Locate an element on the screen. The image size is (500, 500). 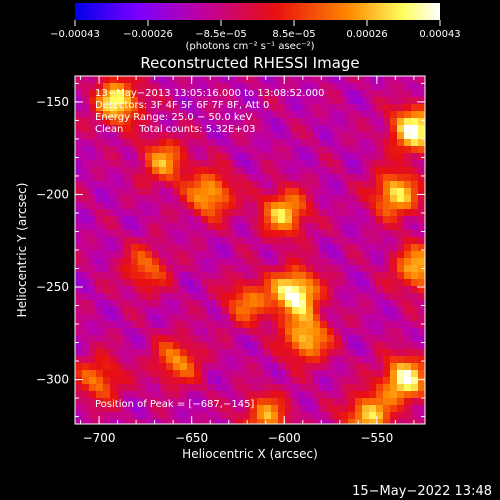
colorbar-tick-label: −0.00026 is located at coordinates (148, 34).